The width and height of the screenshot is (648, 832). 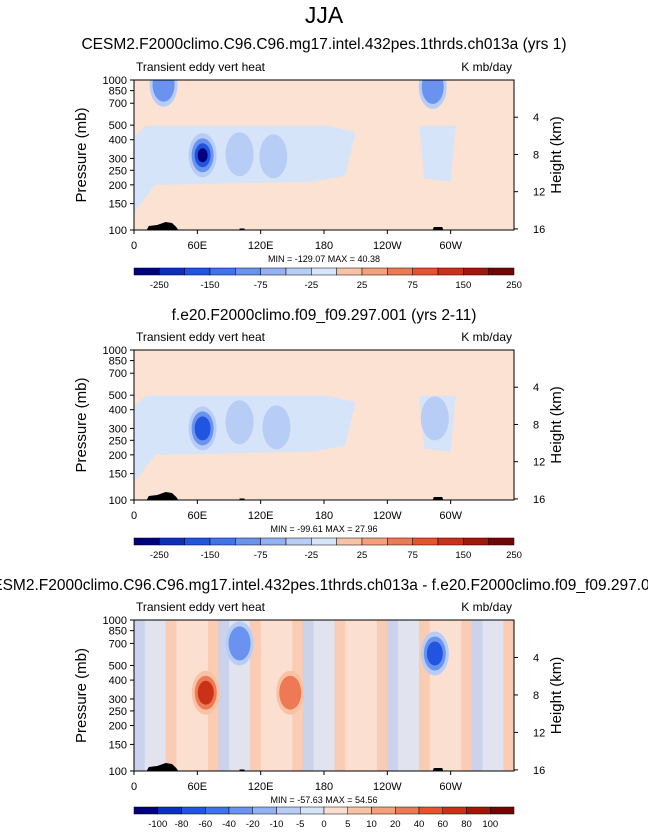 What do you see at coordinates (118, 186) in the screenshot?
I see `y-tick-label: 200` at bounding box center [118, 186].